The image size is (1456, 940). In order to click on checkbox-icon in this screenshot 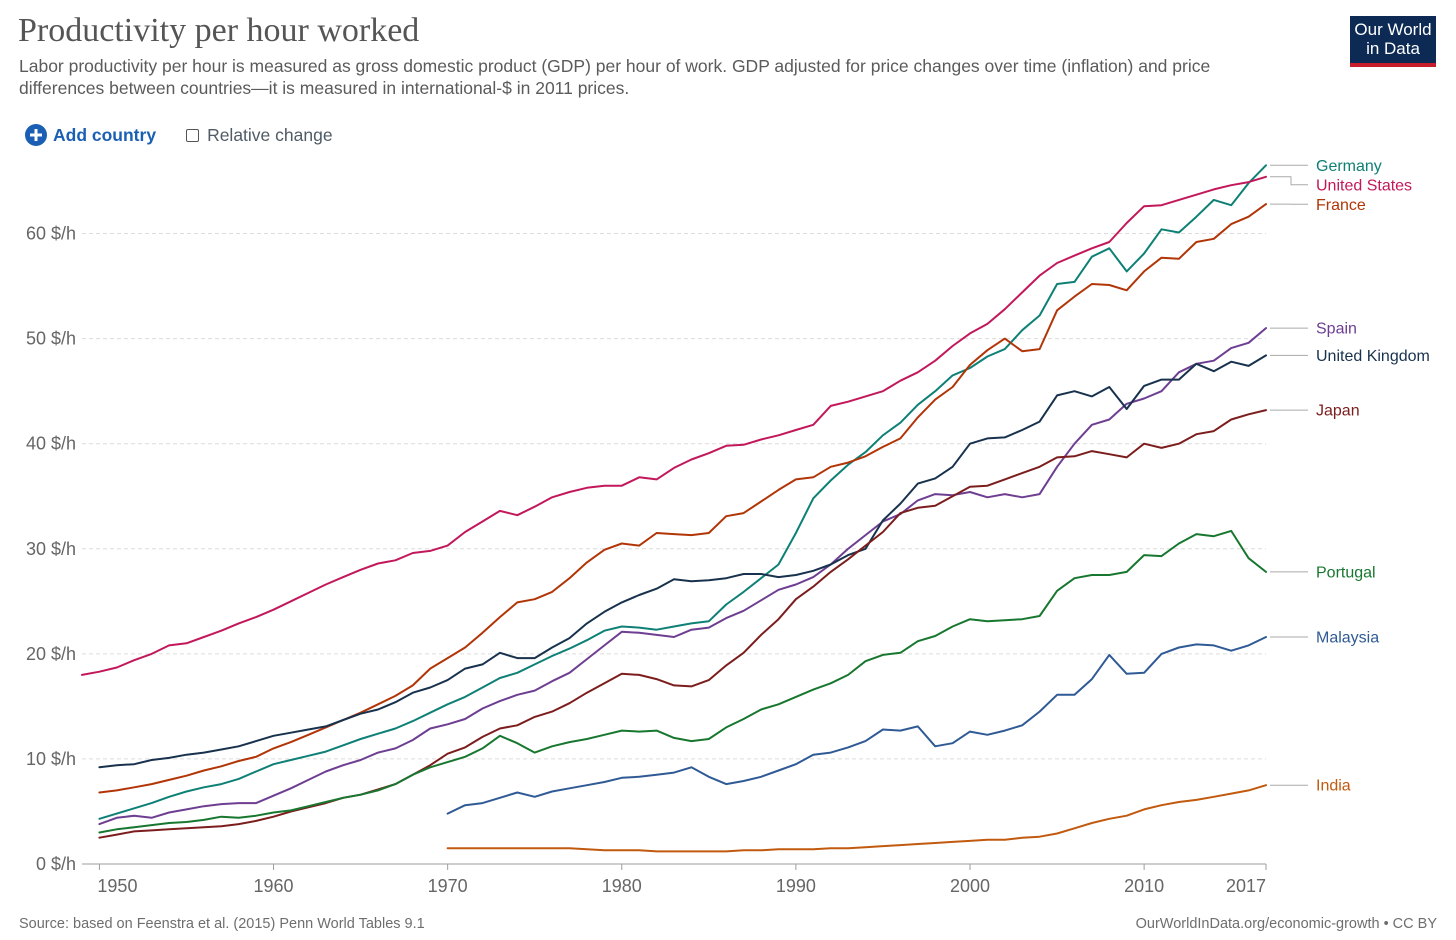, I will do `click(193, 135)`.